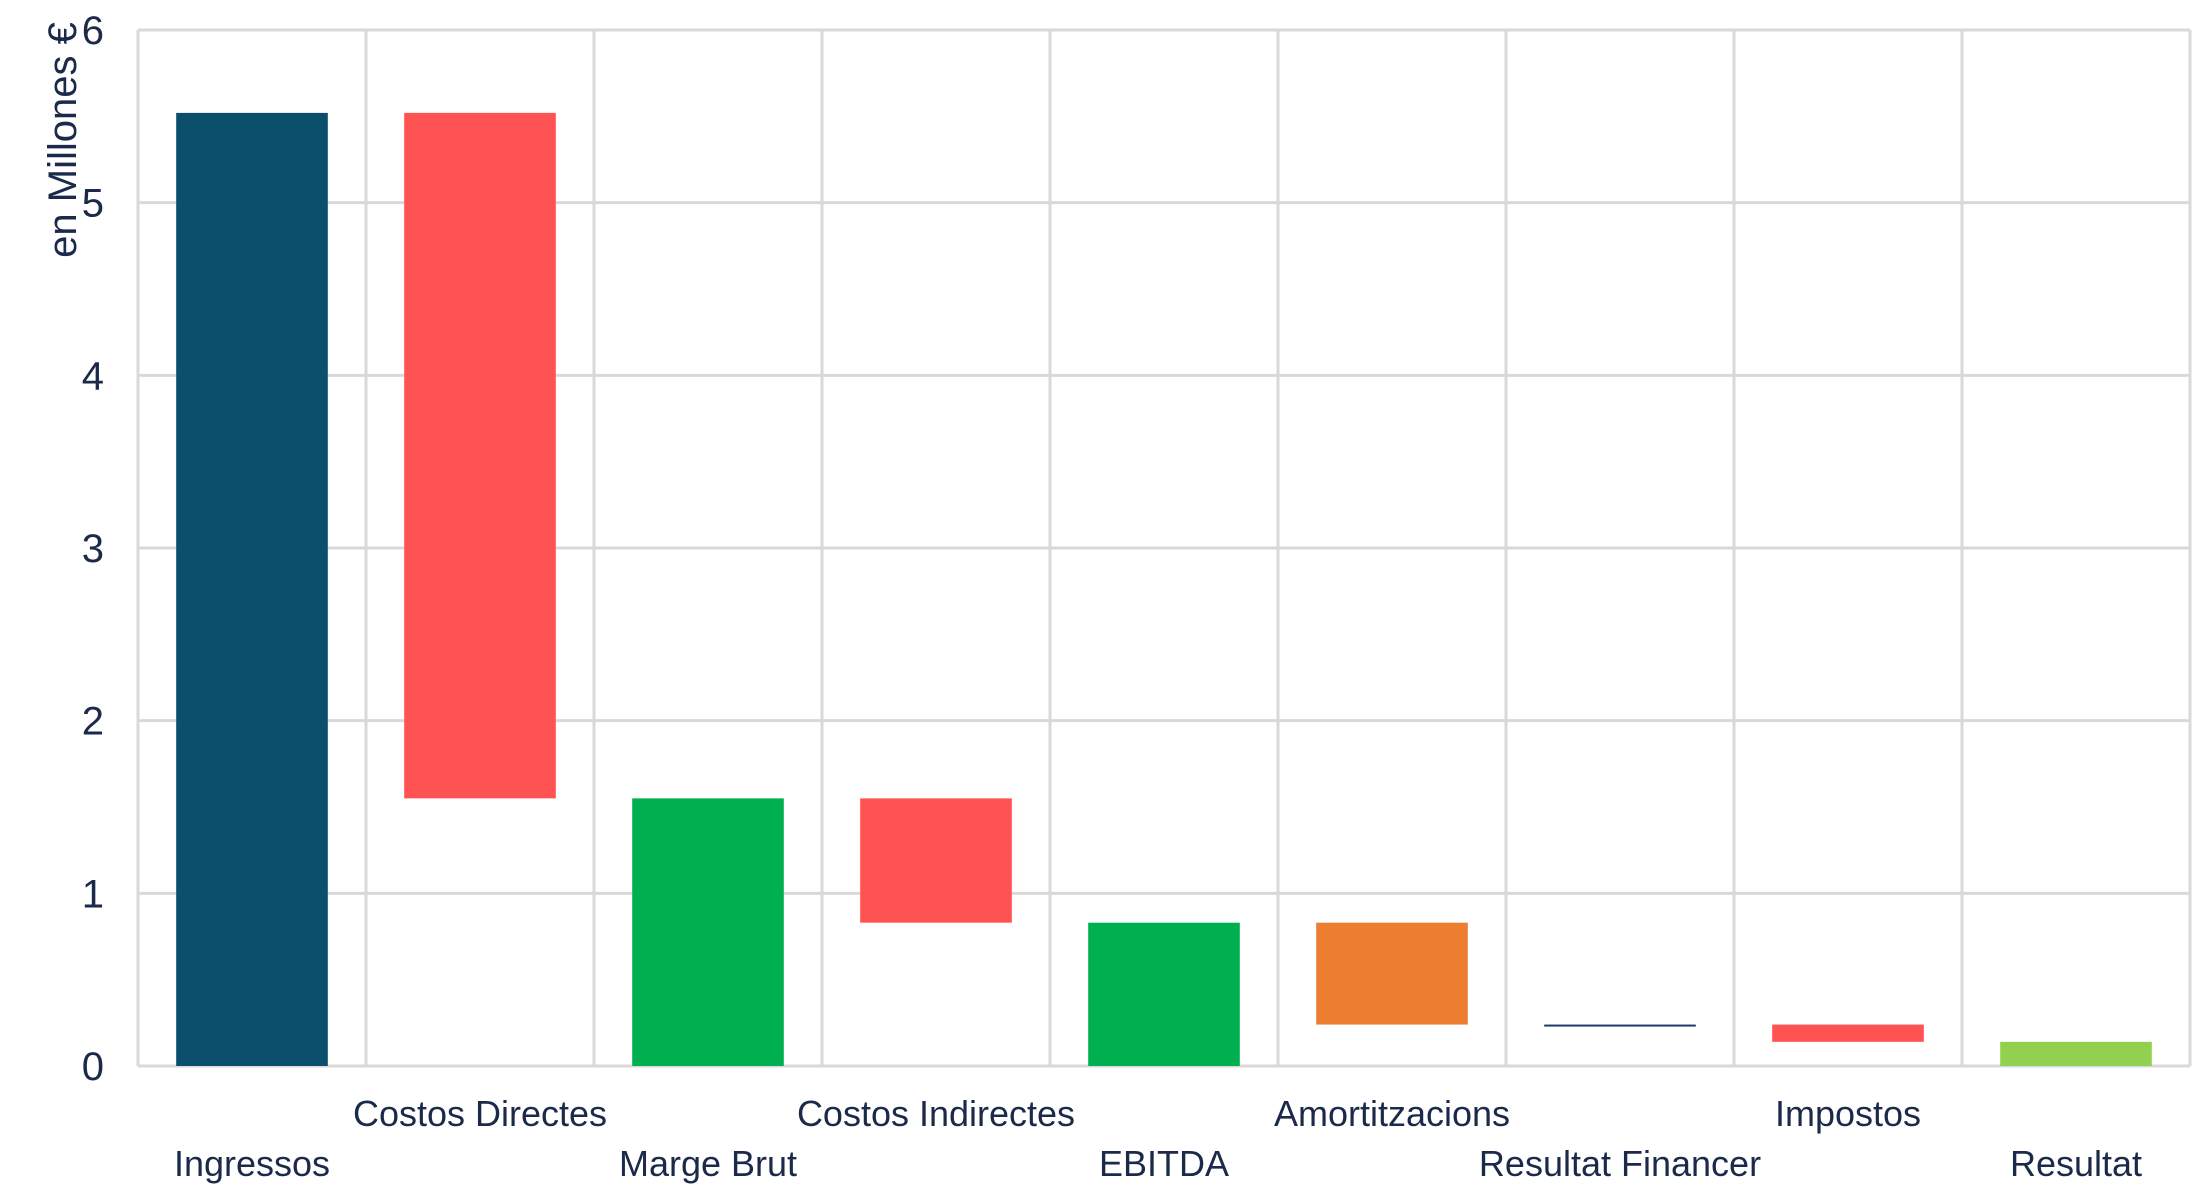 The width and height of the screenshot is (2198, 1197). I want to click on y-tick-label: 0, so click(93, 1067).